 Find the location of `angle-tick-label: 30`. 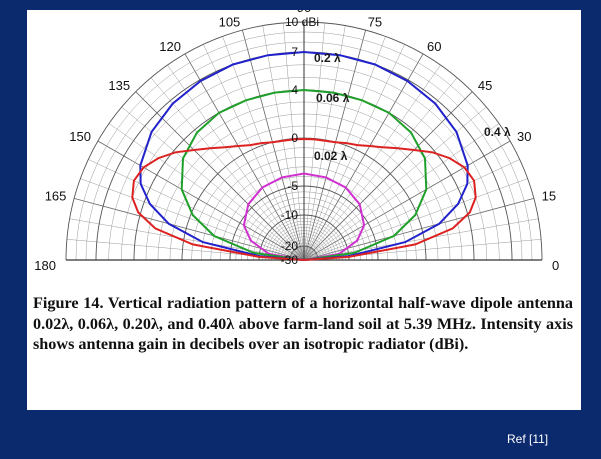

angle-tick-label: 30 is located at coordinates (524, 136).